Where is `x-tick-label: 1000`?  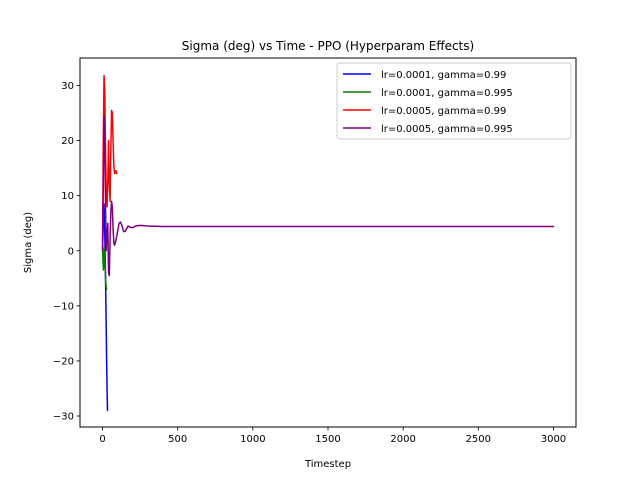
x-tick-label: 1000 is located at coordinates (252, 439).